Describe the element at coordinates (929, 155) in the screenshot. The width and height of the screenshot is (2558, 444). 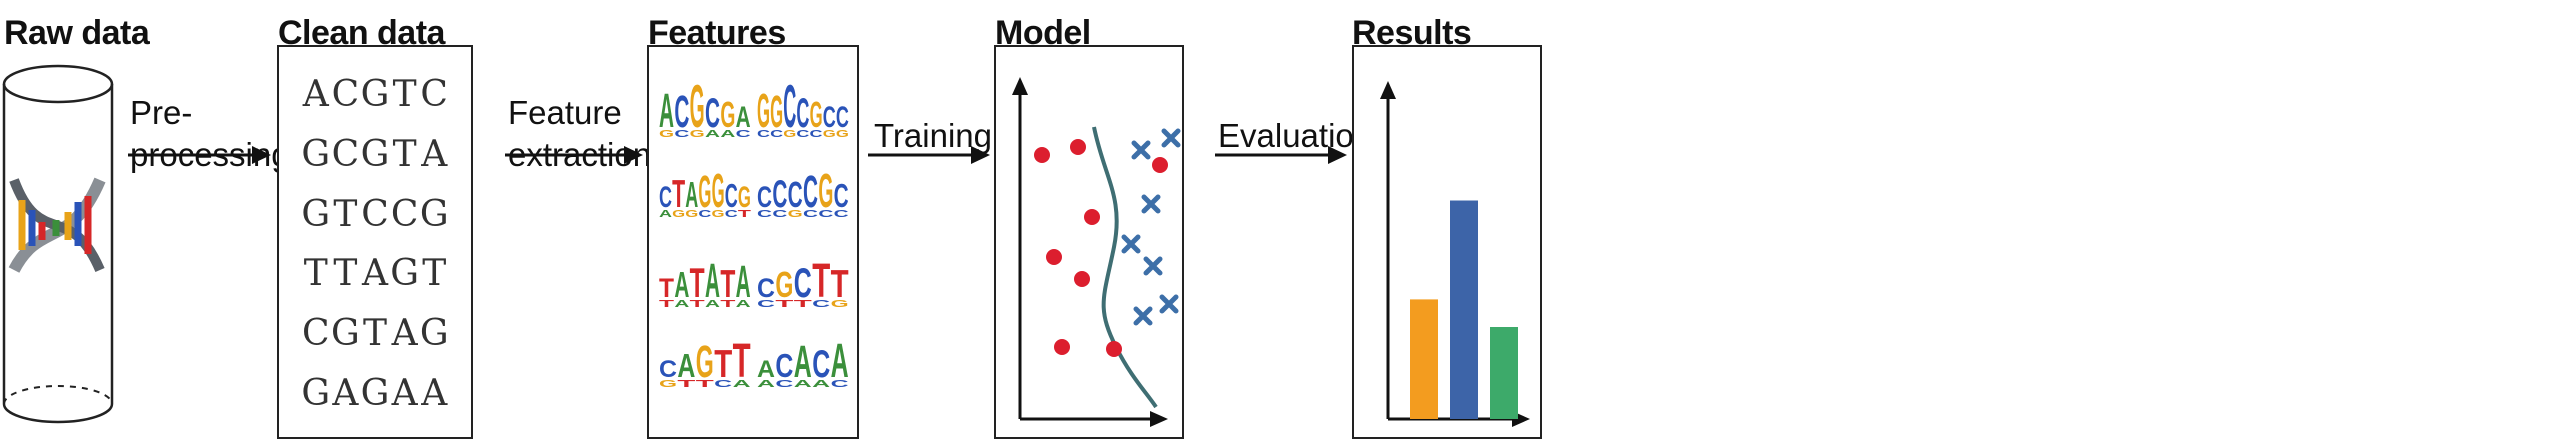
I see `training-arrow` at that location.